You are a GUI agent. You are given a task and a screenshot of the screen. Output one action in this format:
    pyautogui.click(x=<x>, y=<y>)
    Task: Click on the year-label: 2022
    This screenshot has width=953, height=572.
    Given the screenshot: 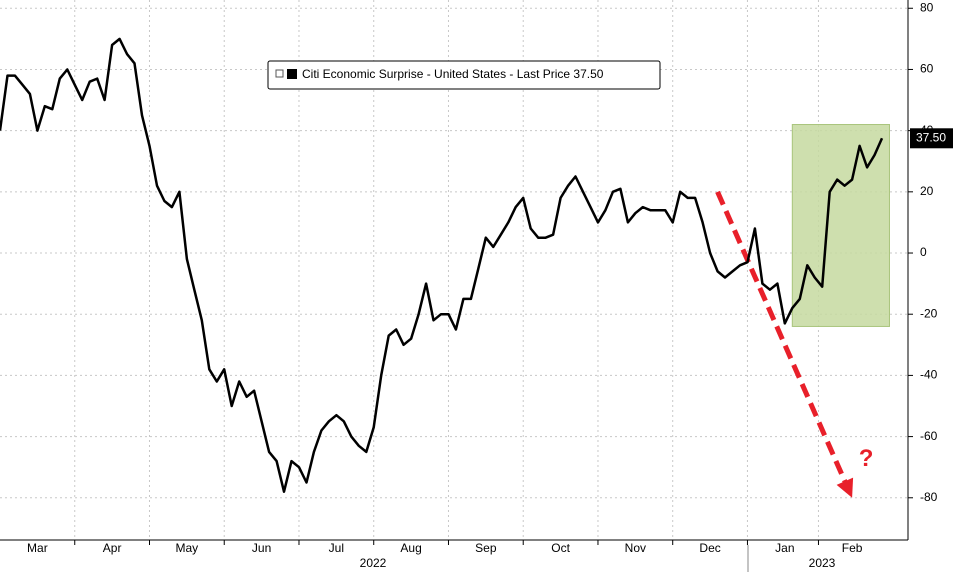 What is the action you would take?
    pyautogui.click(x=373, y=563)
    